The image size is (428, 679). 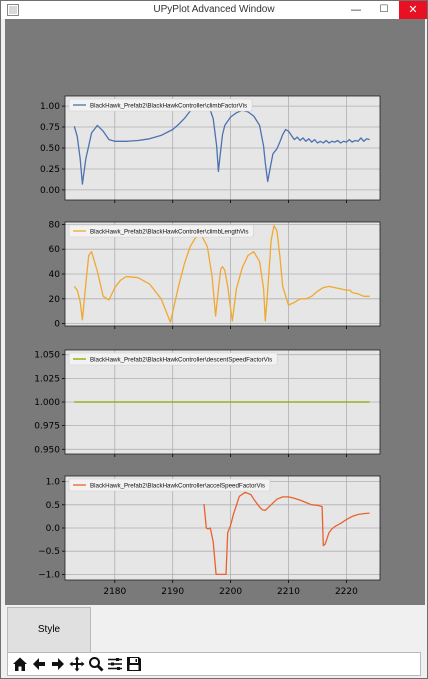 I want to click on bottom-panel: Style, so click(x=214, y=641).